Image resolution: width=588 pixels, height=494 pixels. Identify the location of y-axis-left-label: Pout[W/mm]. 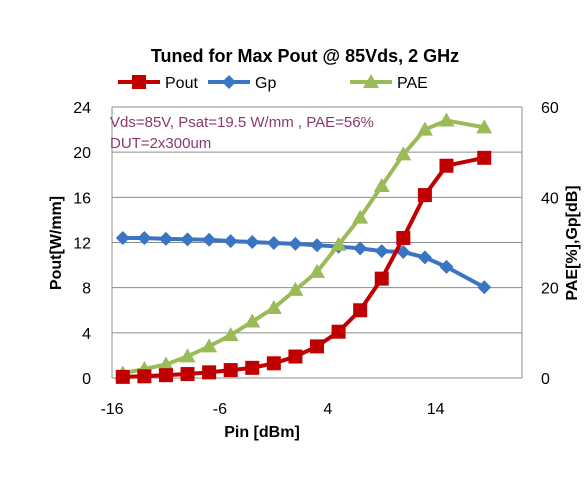
(56, 243).